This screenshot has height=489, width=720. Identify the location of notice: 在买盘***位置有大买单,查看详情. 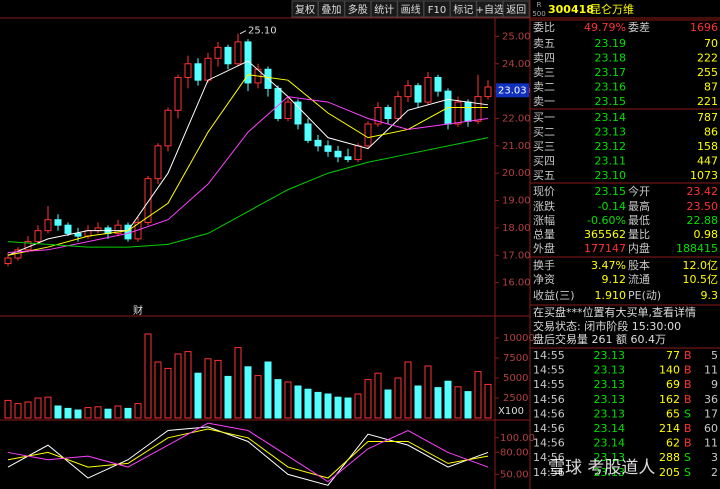
(614, 312).